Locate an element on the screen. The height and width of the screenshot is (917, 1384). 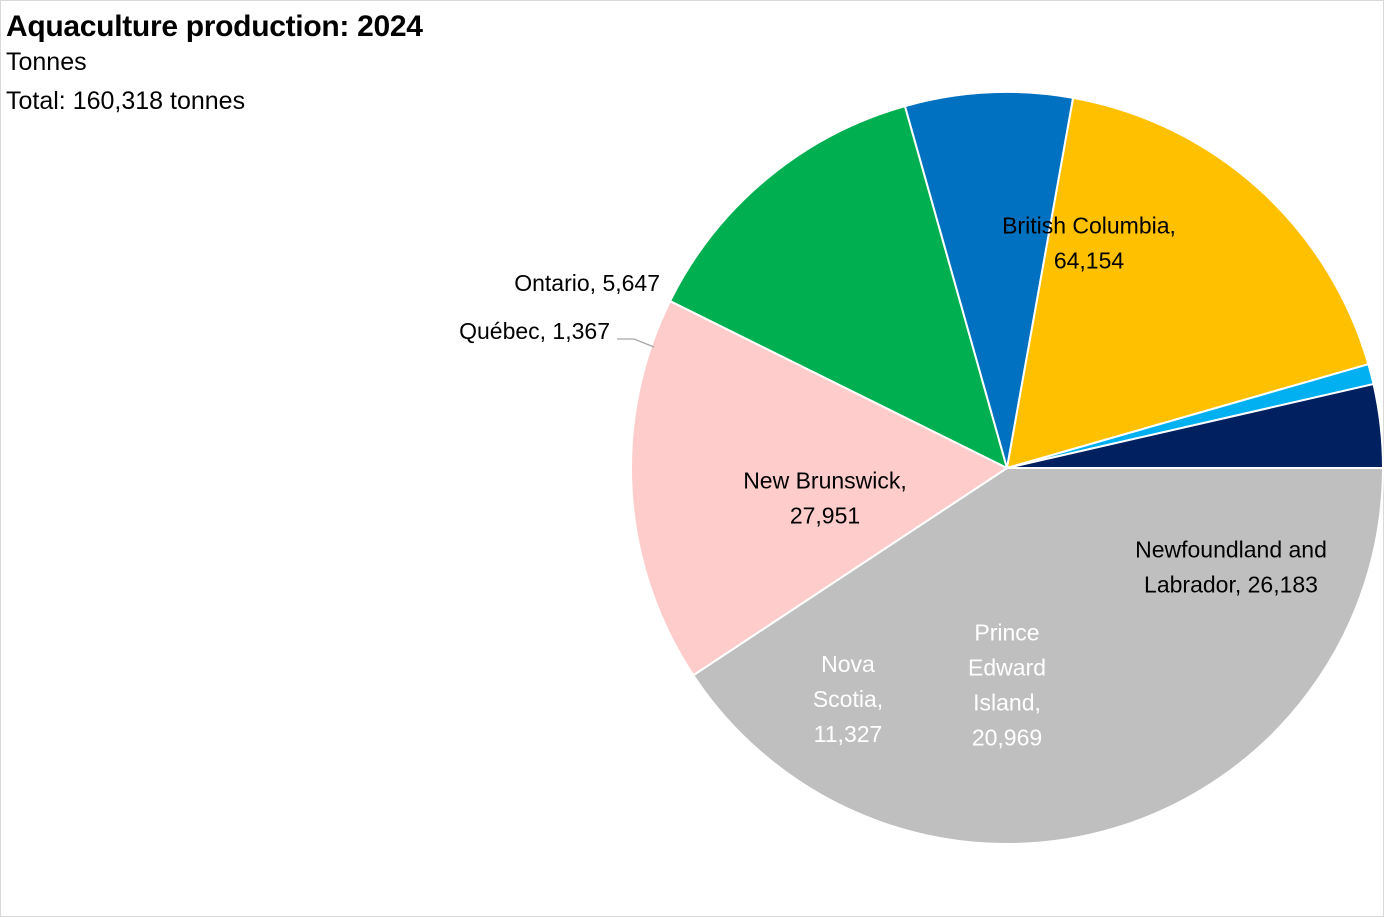
pie-slice-new-brunswick is located at coordinates (1188, 282).